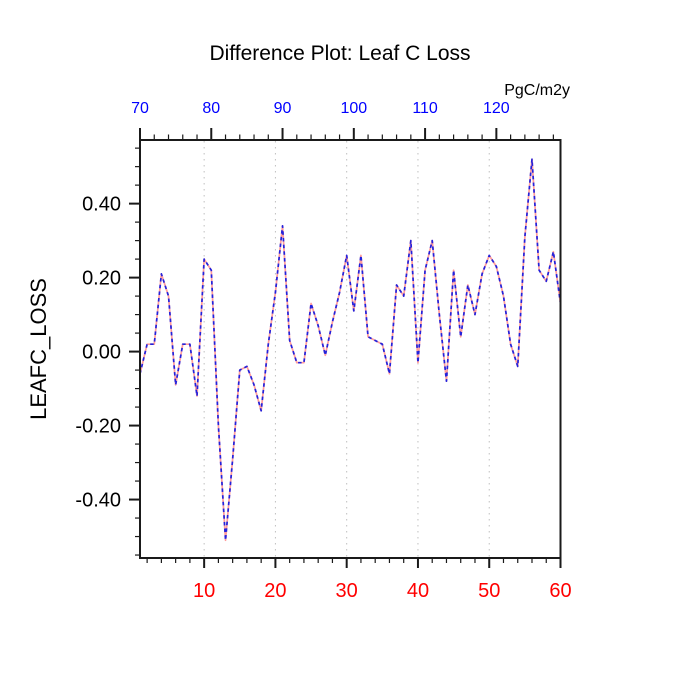 Image resolution: width=700 pixels, height=700 pixels. What do you see at coordinates (101, 279) in the screenshot?
I see `left-axis-tick-label: 0.20` at bounding box center [101, 279].